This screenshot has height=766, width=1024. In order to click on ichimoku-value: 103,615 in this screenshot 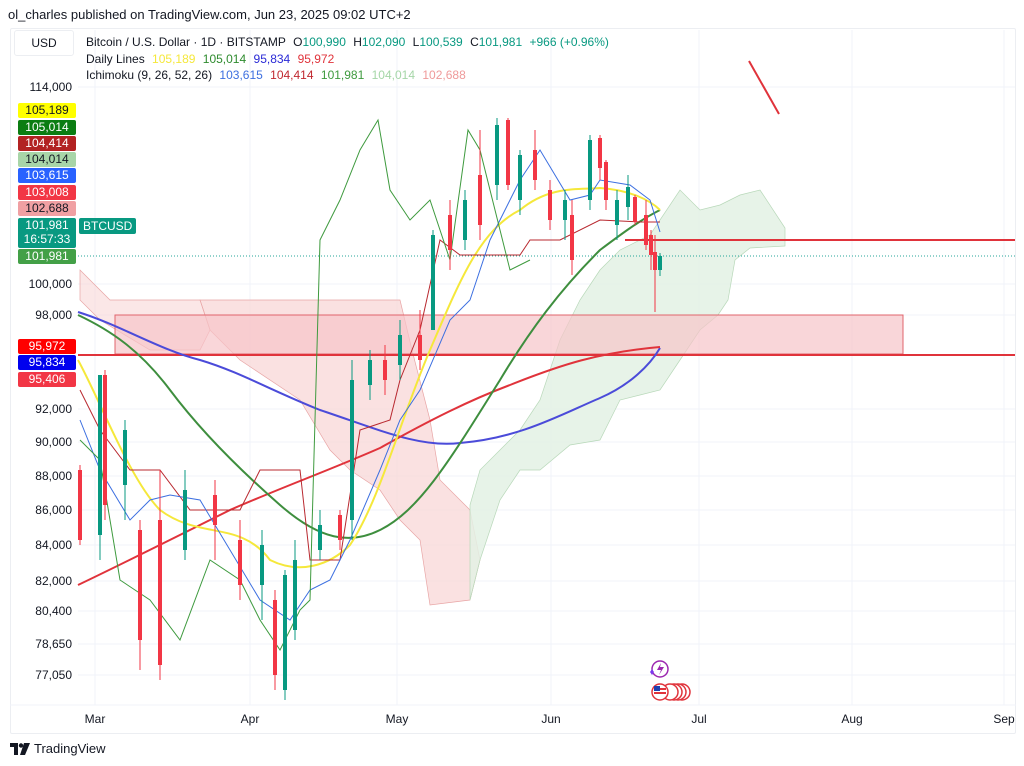, I will do `click(241, 75)`.